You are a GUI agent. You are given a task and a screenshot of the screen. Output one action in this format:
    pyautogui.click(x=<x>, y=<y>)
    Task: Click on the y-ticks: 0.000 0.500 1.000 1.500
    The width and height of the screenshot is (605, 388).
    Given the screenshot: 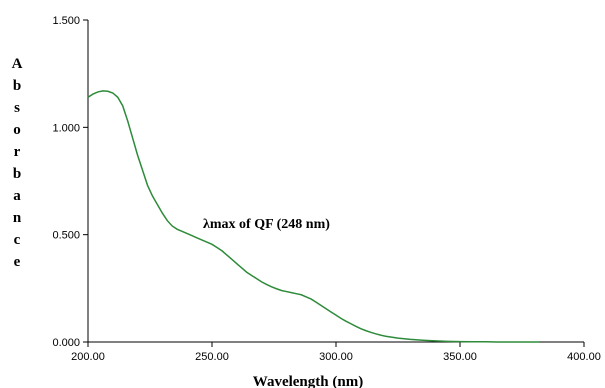 What is the action you would take?
    pyautogui.click(x=70, y=182)
    